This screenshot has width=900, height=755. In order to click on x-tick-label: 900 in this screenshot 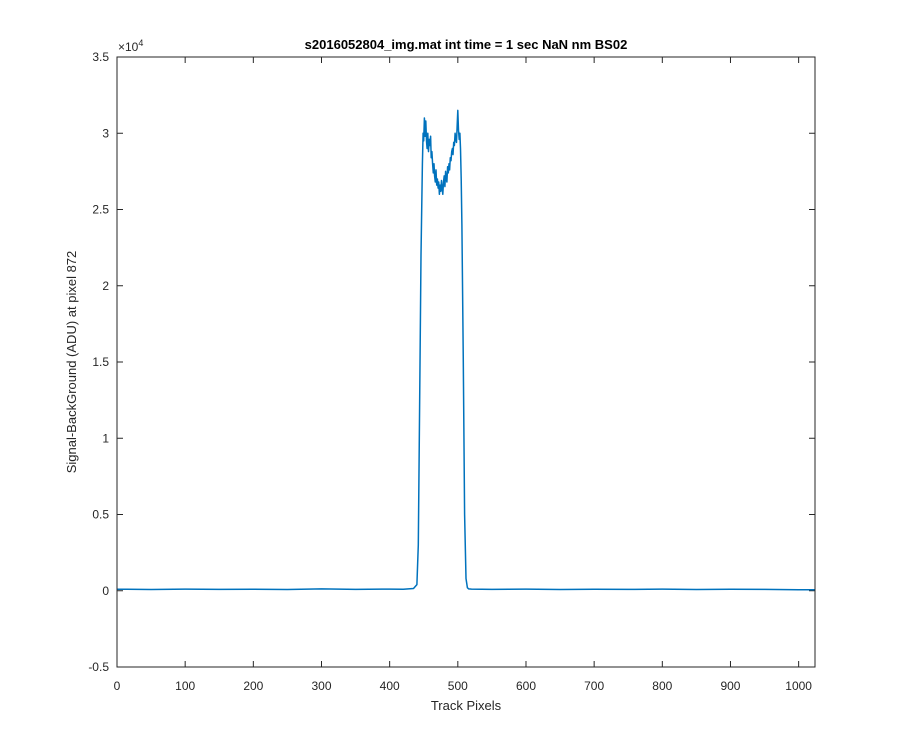, I will do `click(730, 686)`.